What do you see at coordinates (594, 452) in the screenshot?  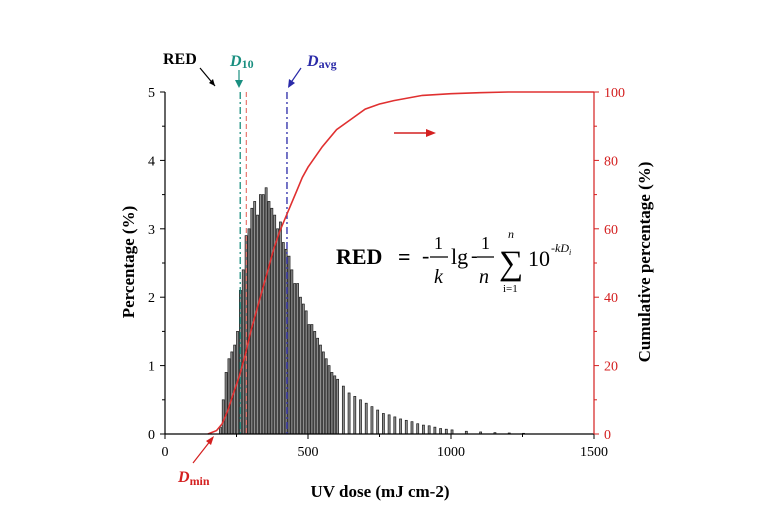 I see `x-tick-label: 1500` at bounding box center [594, 452].